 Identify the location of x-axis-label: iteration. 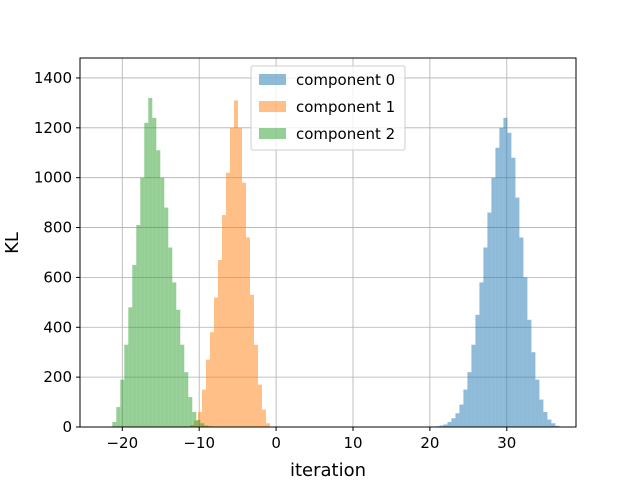
(328, 470).